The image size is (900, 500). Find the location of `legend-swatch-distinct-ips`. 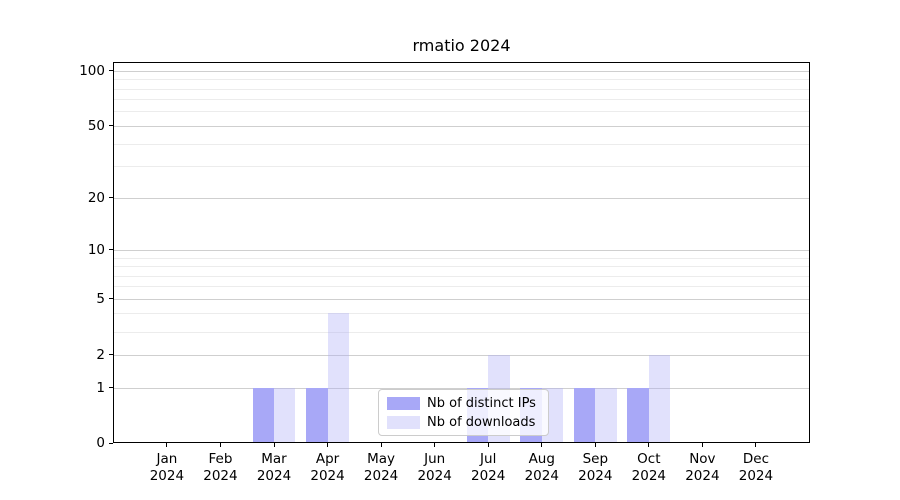

legend-swatch-distinct-ips is located at coordinates (403, 403).